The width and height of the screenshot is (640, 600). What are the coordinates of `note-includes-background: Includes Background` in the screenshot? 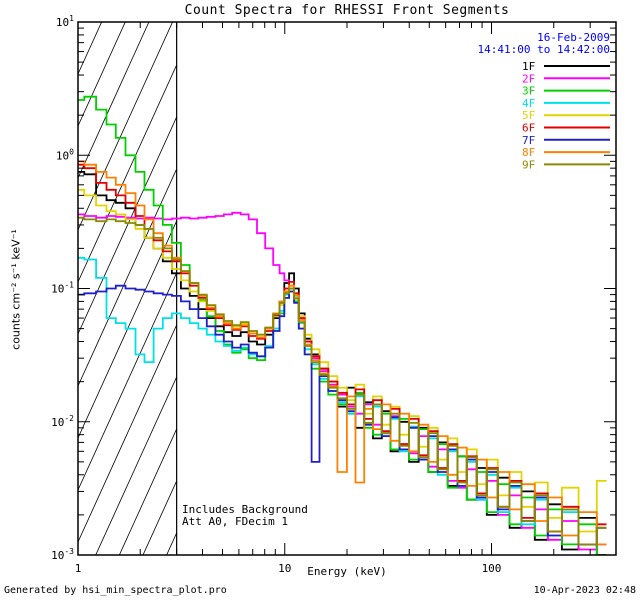 It's located at (245, 509).